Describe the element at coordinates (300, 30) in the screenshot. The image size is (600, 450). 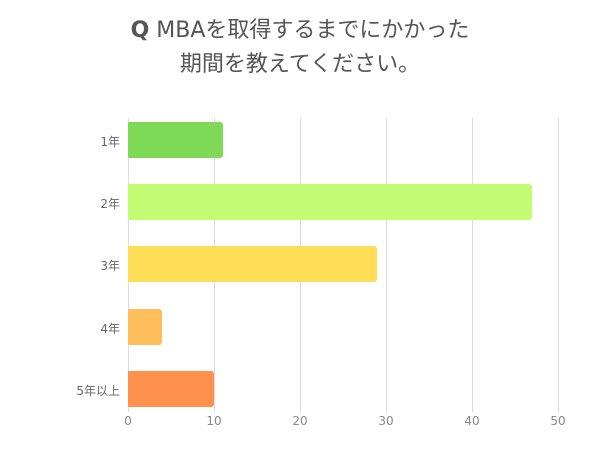
I see `chart-title-line1: Q MBAを取得するまでにかかった` at that location.